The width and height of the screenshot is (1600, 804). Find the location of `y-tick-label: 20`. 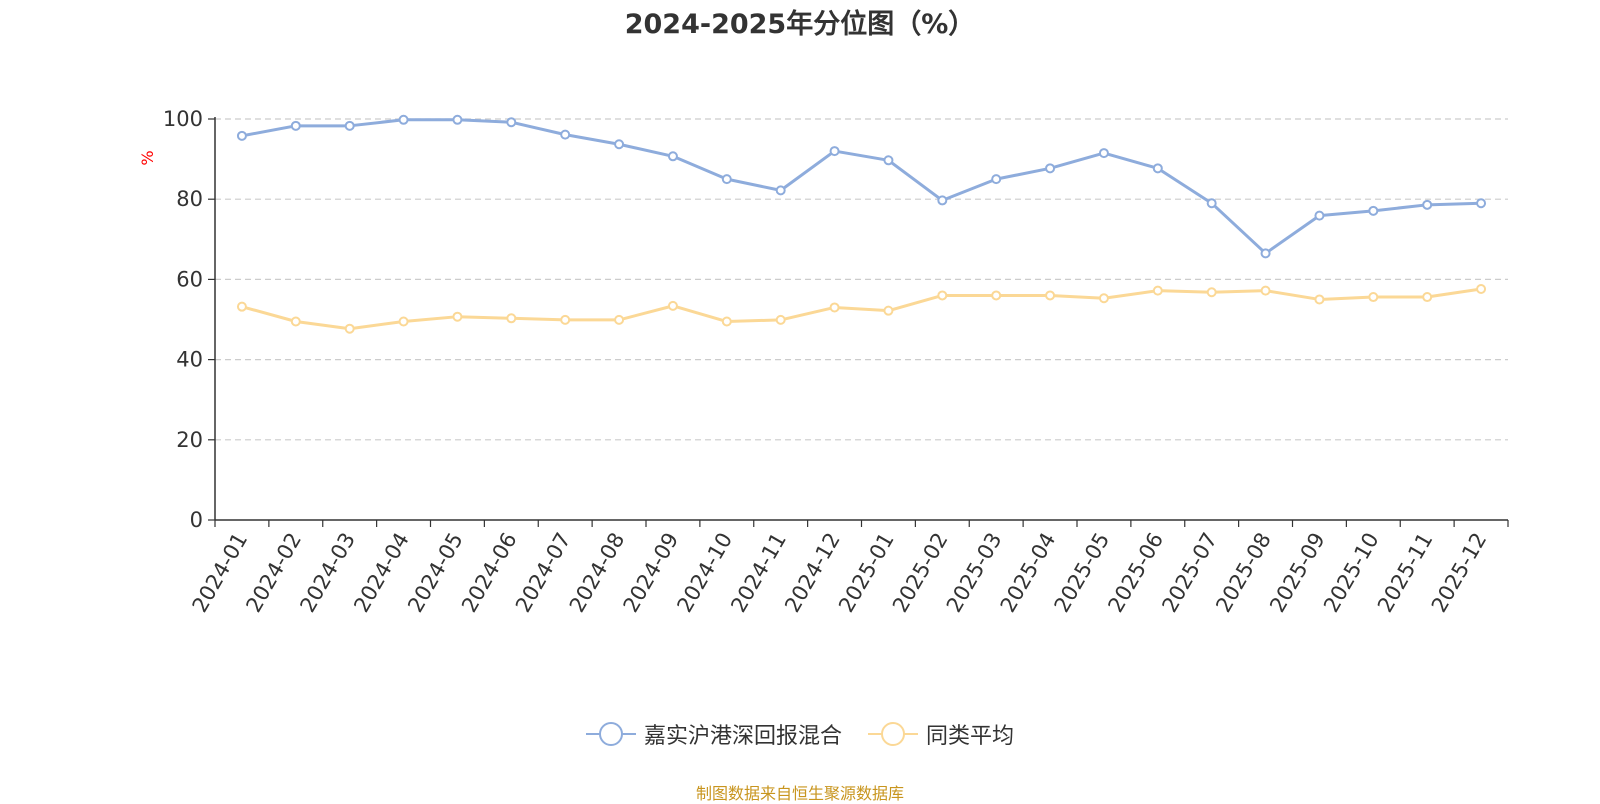

y-tick-label: 20 is located at coordinates (189, 440).